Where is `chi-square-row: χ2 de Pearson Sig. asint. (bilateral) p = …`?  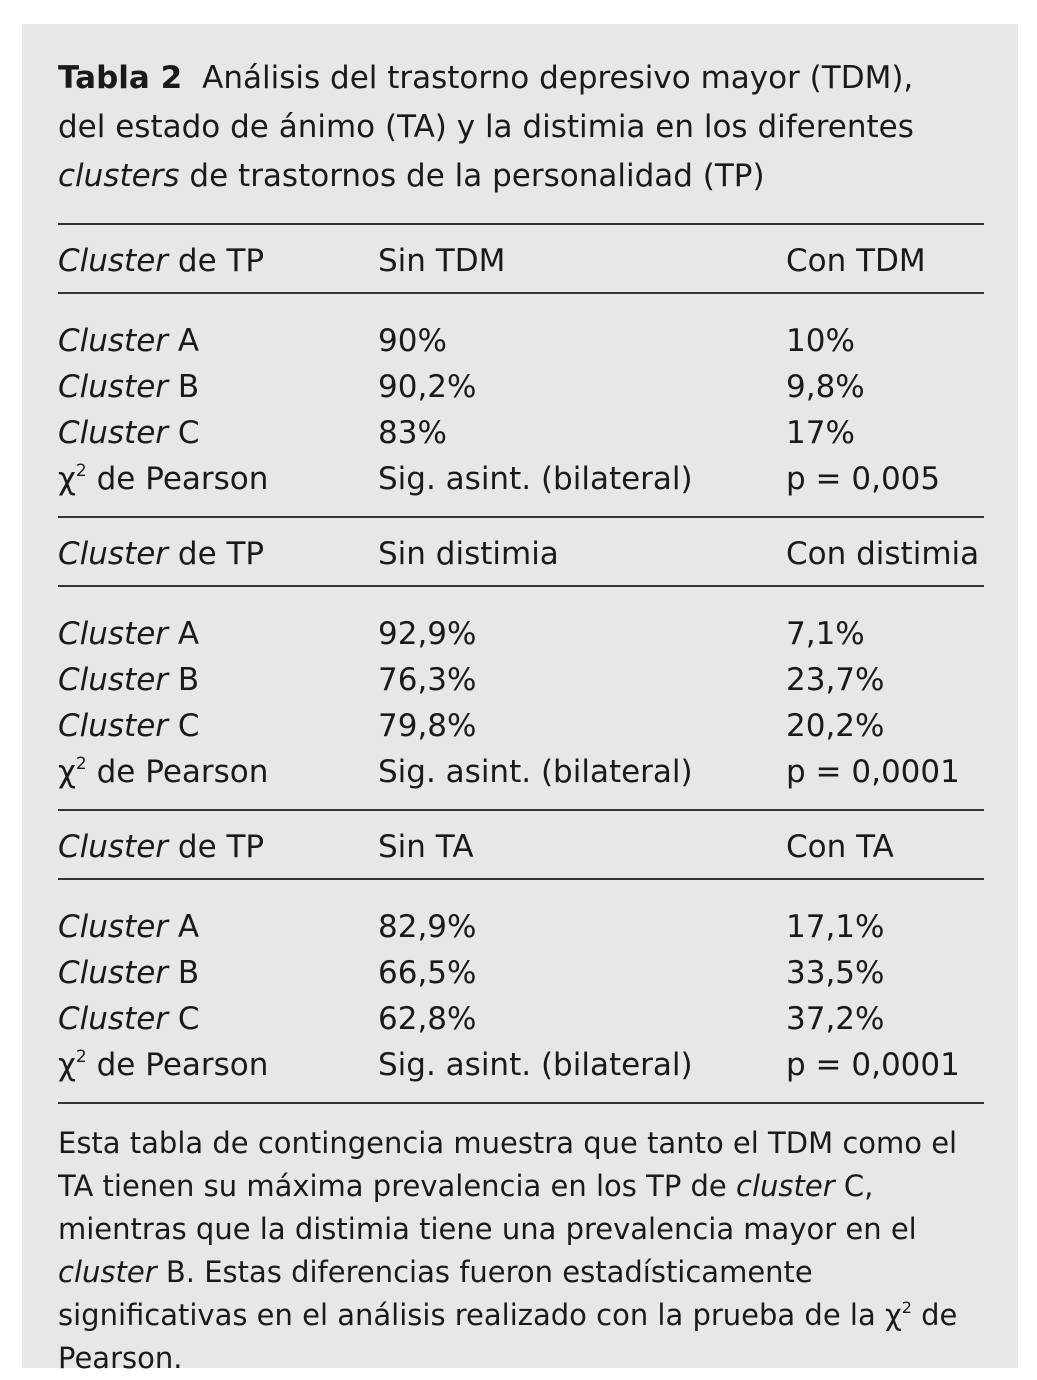 chi-square-row: χ2 de Pearson Sig. asint. (bilateral) p = … is located at coordinates (521, 479).